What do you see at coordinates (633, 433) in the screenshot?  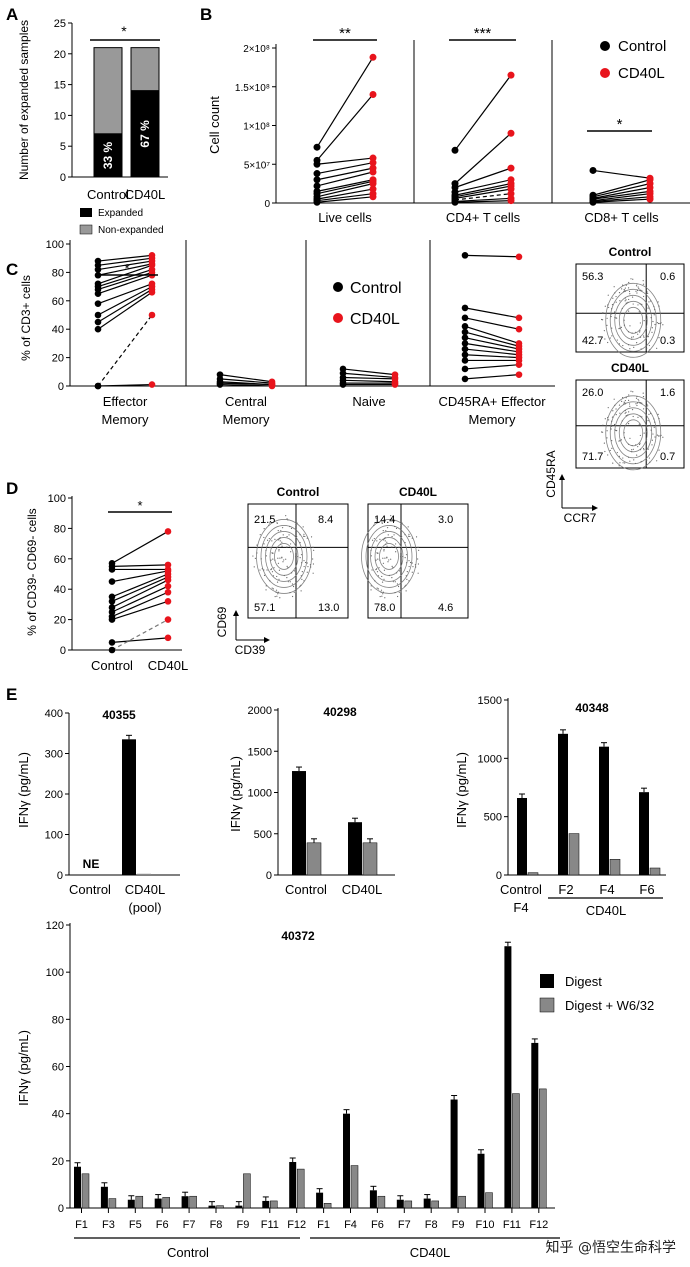 I see `flowC-cd40l-contour` at bounding box center [633, 433].